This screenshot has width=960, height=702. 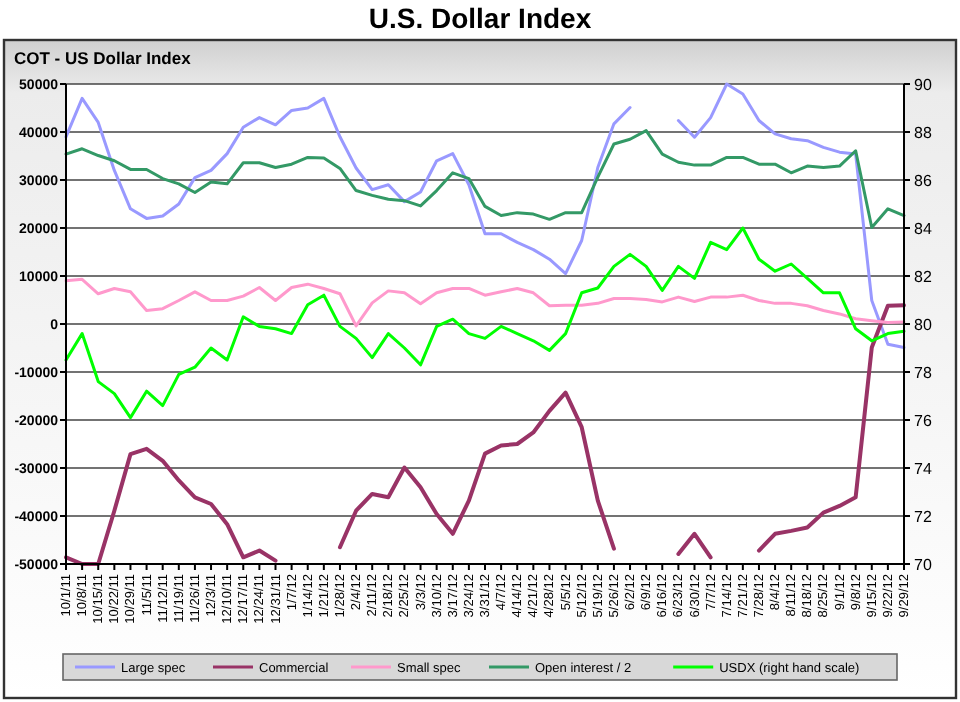 I want to click on y2-tick-label: 78, so click(x=923, y=372).